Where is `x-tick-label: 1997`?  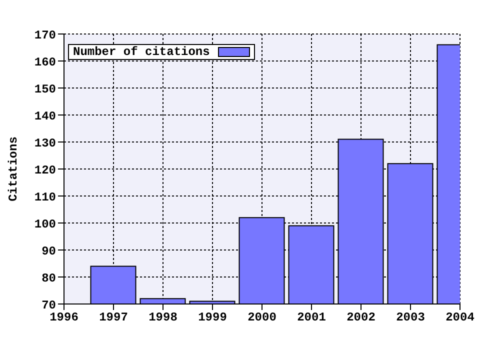
x-tick-label: 1997 is located at coordinates (113, 317).